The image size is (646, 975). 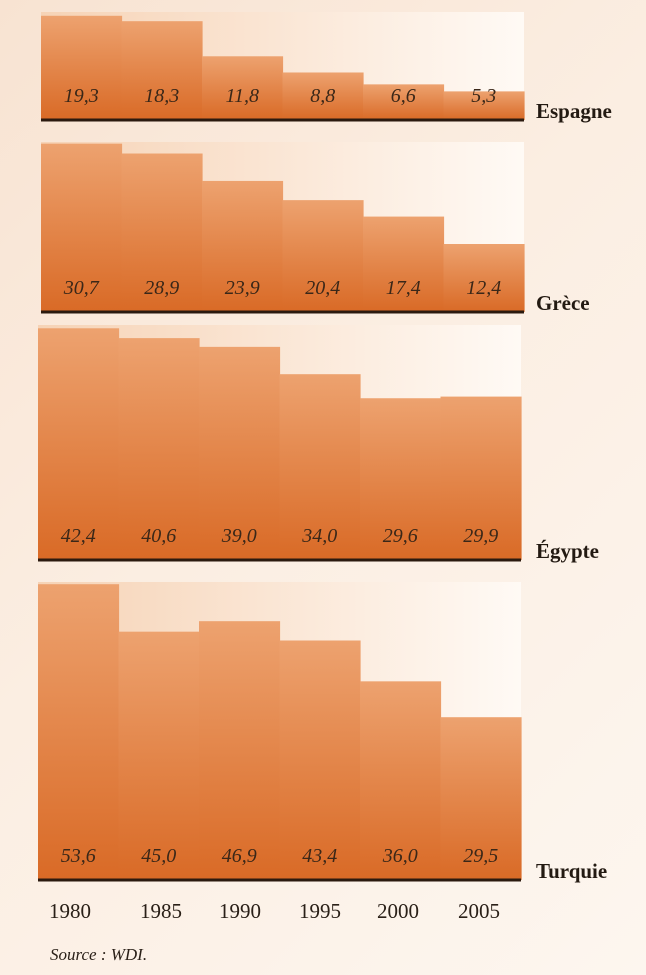 I want to click on value-label: 29,5, so click(x=480, y=856).